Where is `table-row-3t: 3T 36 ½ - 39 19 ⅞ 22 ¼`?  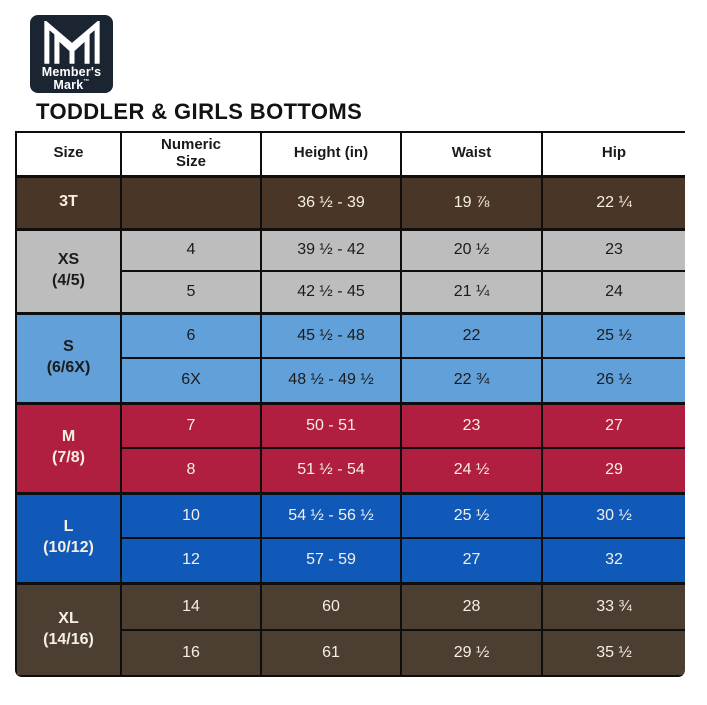 table-row-3t: 3T 36 ½ - 39 19 ⅞ 22 ¼ is located at coordinates (350, 202).